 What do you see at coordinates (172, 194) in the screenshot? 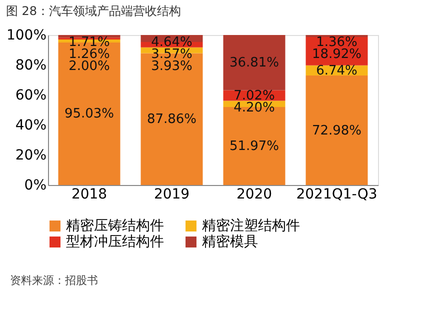
I see `x-tick-label: 2019` at bounding box center [172, 194].